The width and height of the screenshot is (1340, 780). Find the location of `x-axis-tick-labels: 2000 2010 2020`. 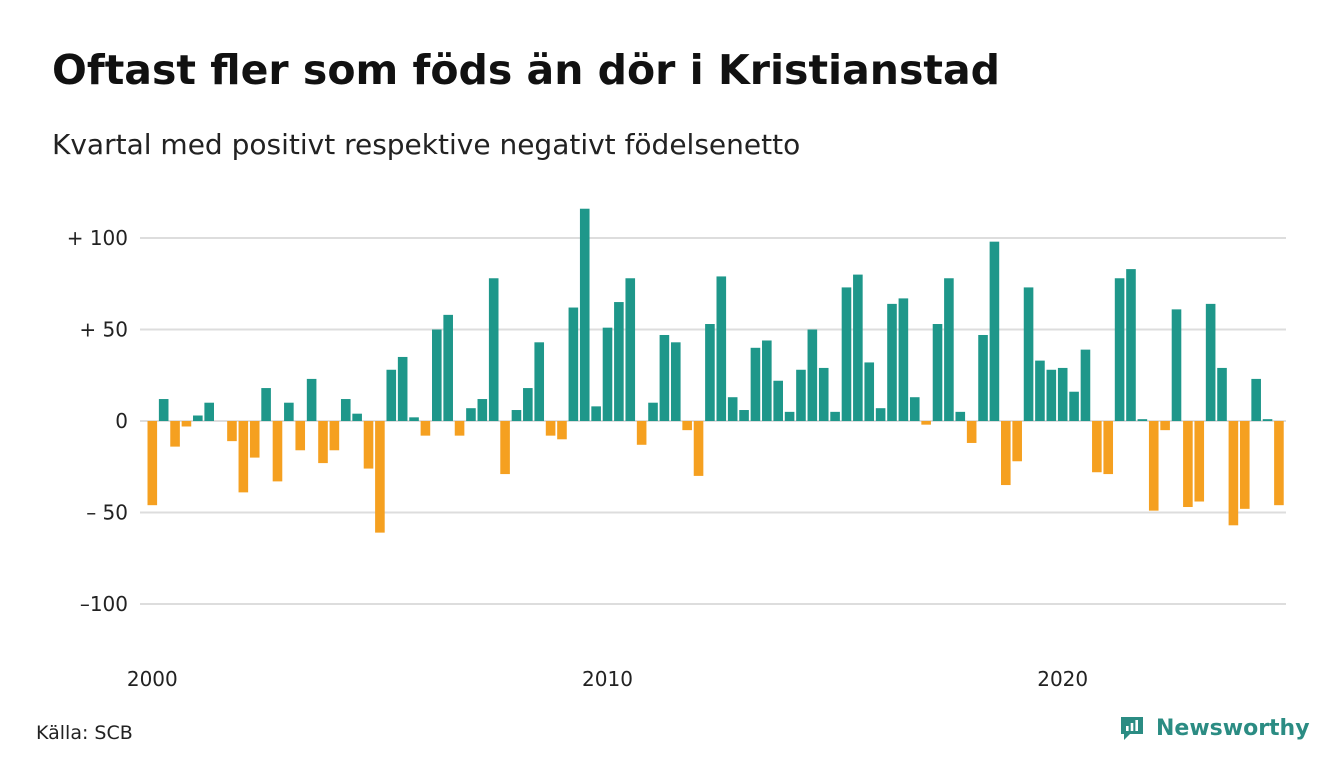

x-axis-tick-labels: 2000 2010 2020 is located at coordinates (607, 679).